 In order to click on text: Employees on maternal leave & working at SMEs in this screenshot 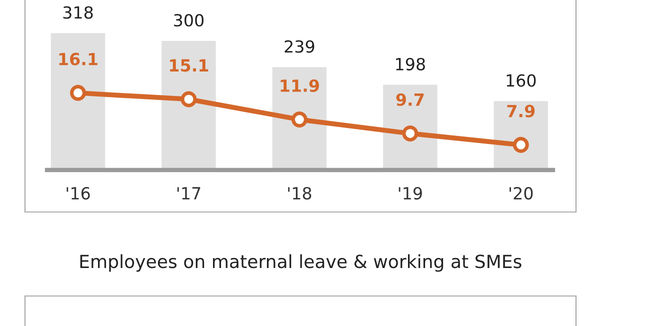, I will do `click(301, 263)`.